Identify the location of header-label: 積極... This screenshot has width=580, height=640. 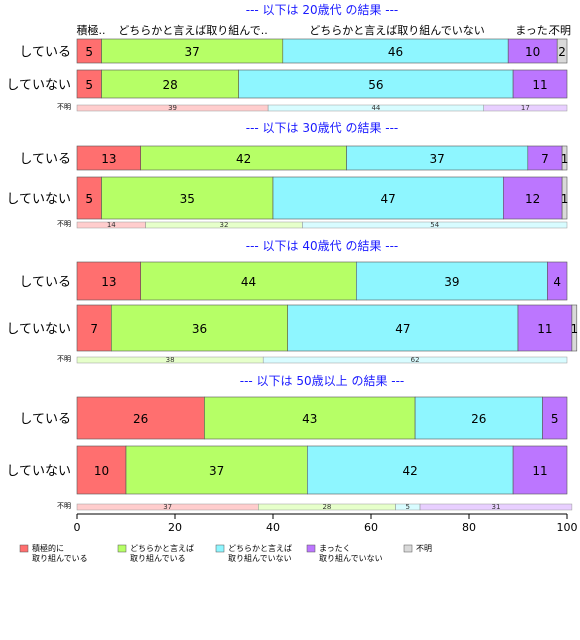
(91, 30).